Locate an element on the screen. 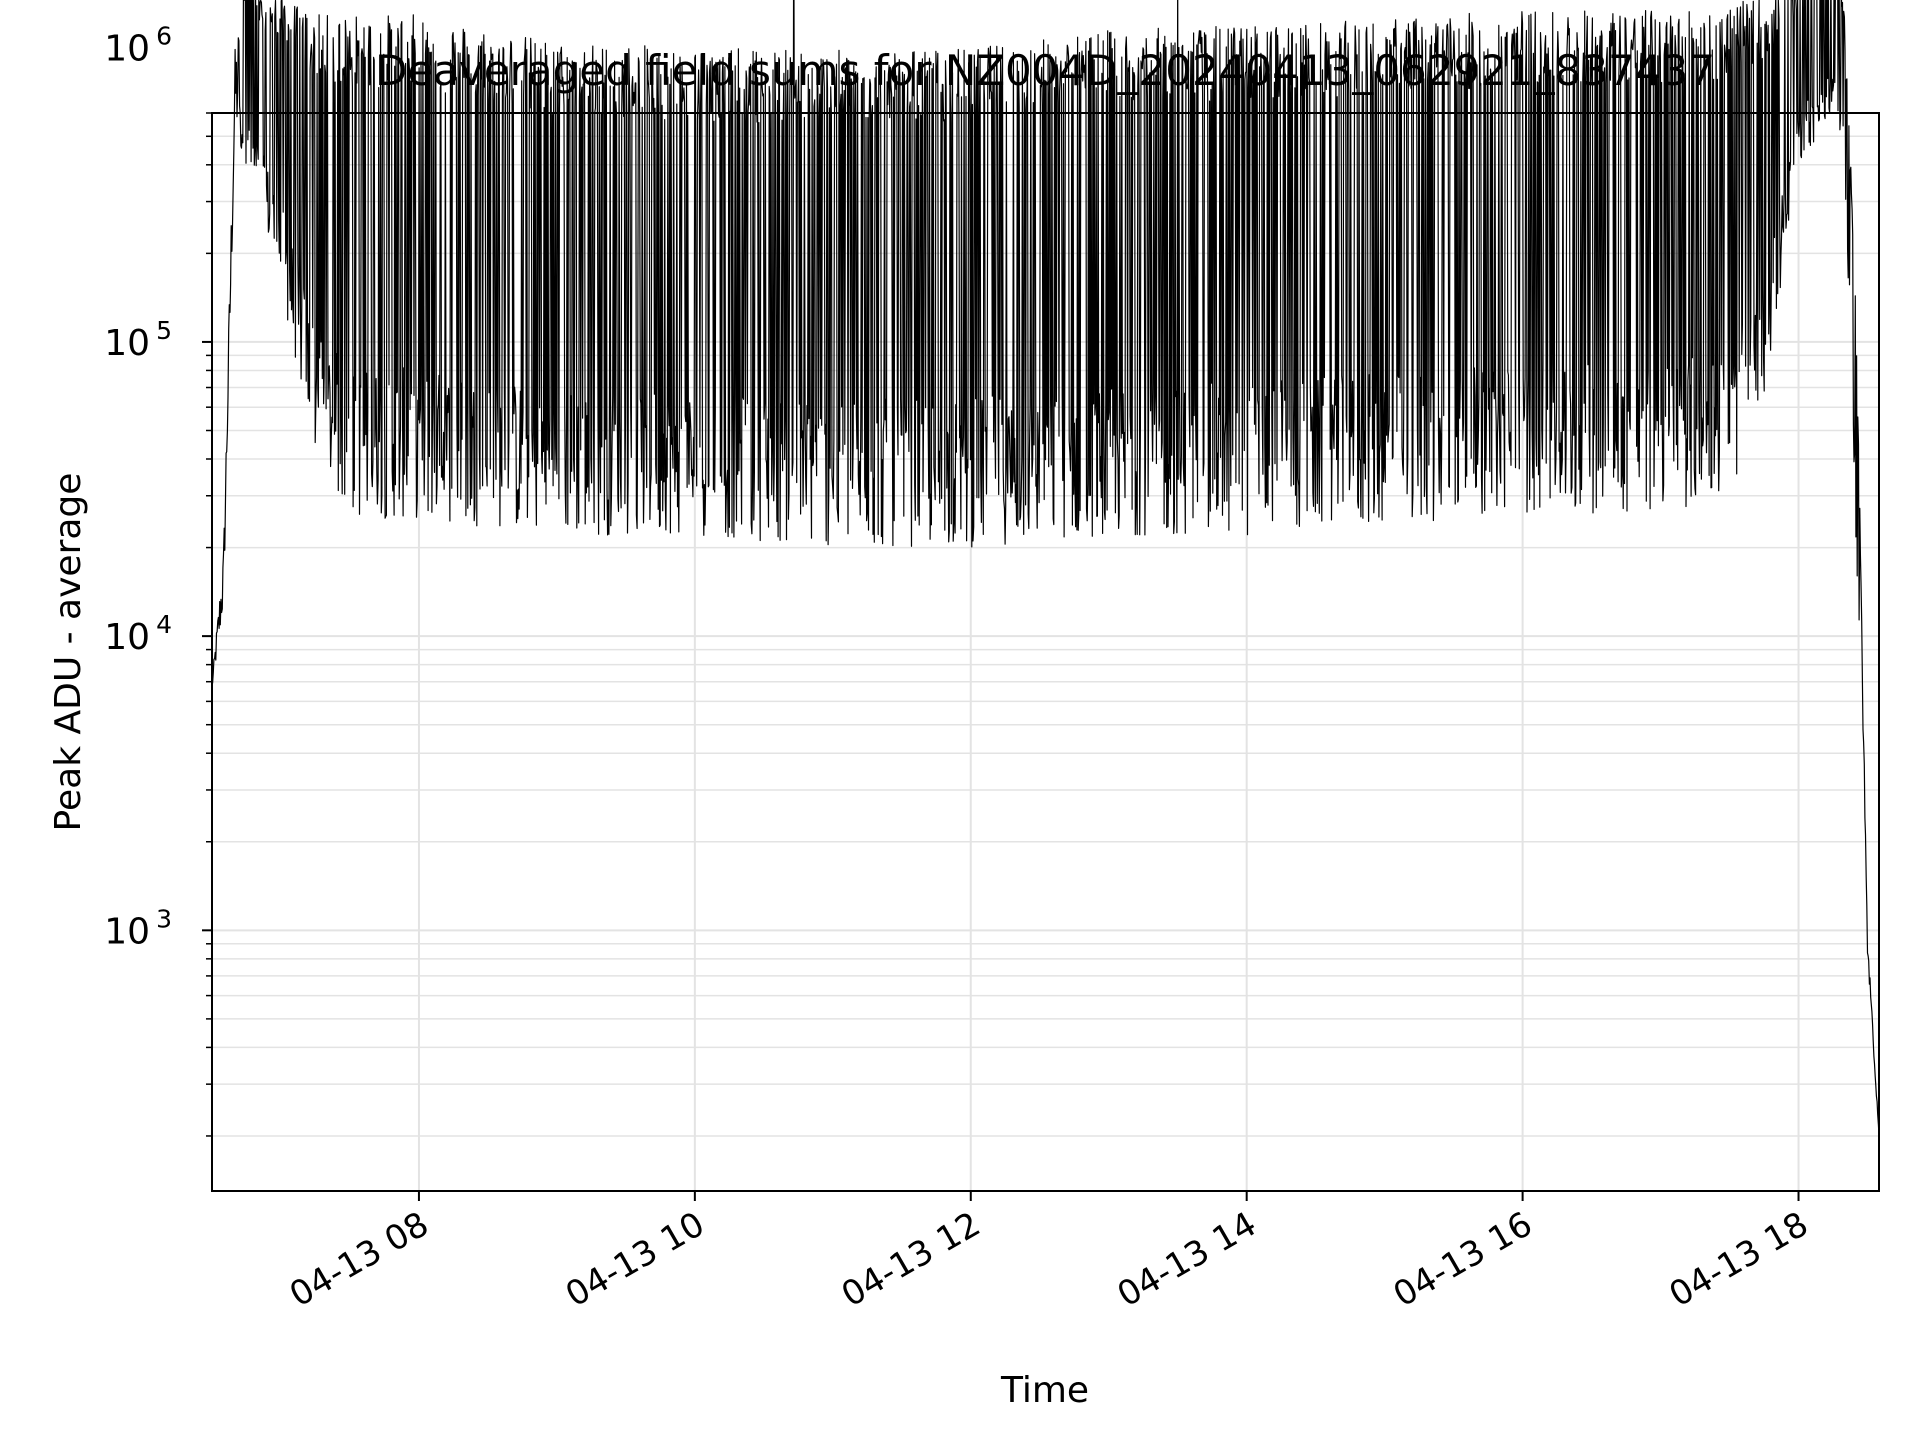  y-tick-label-exponent: 3 is located at coordinates (164, 918).